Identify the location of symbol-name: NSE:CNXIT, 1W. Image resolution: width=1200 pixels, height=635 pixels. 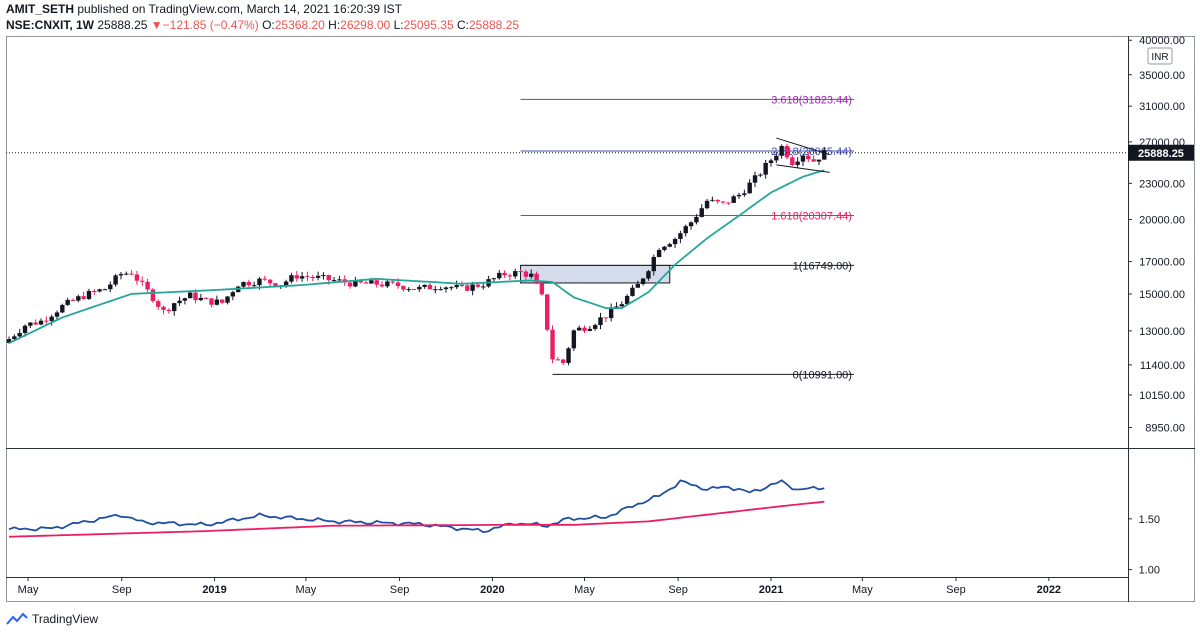
(50, 25).